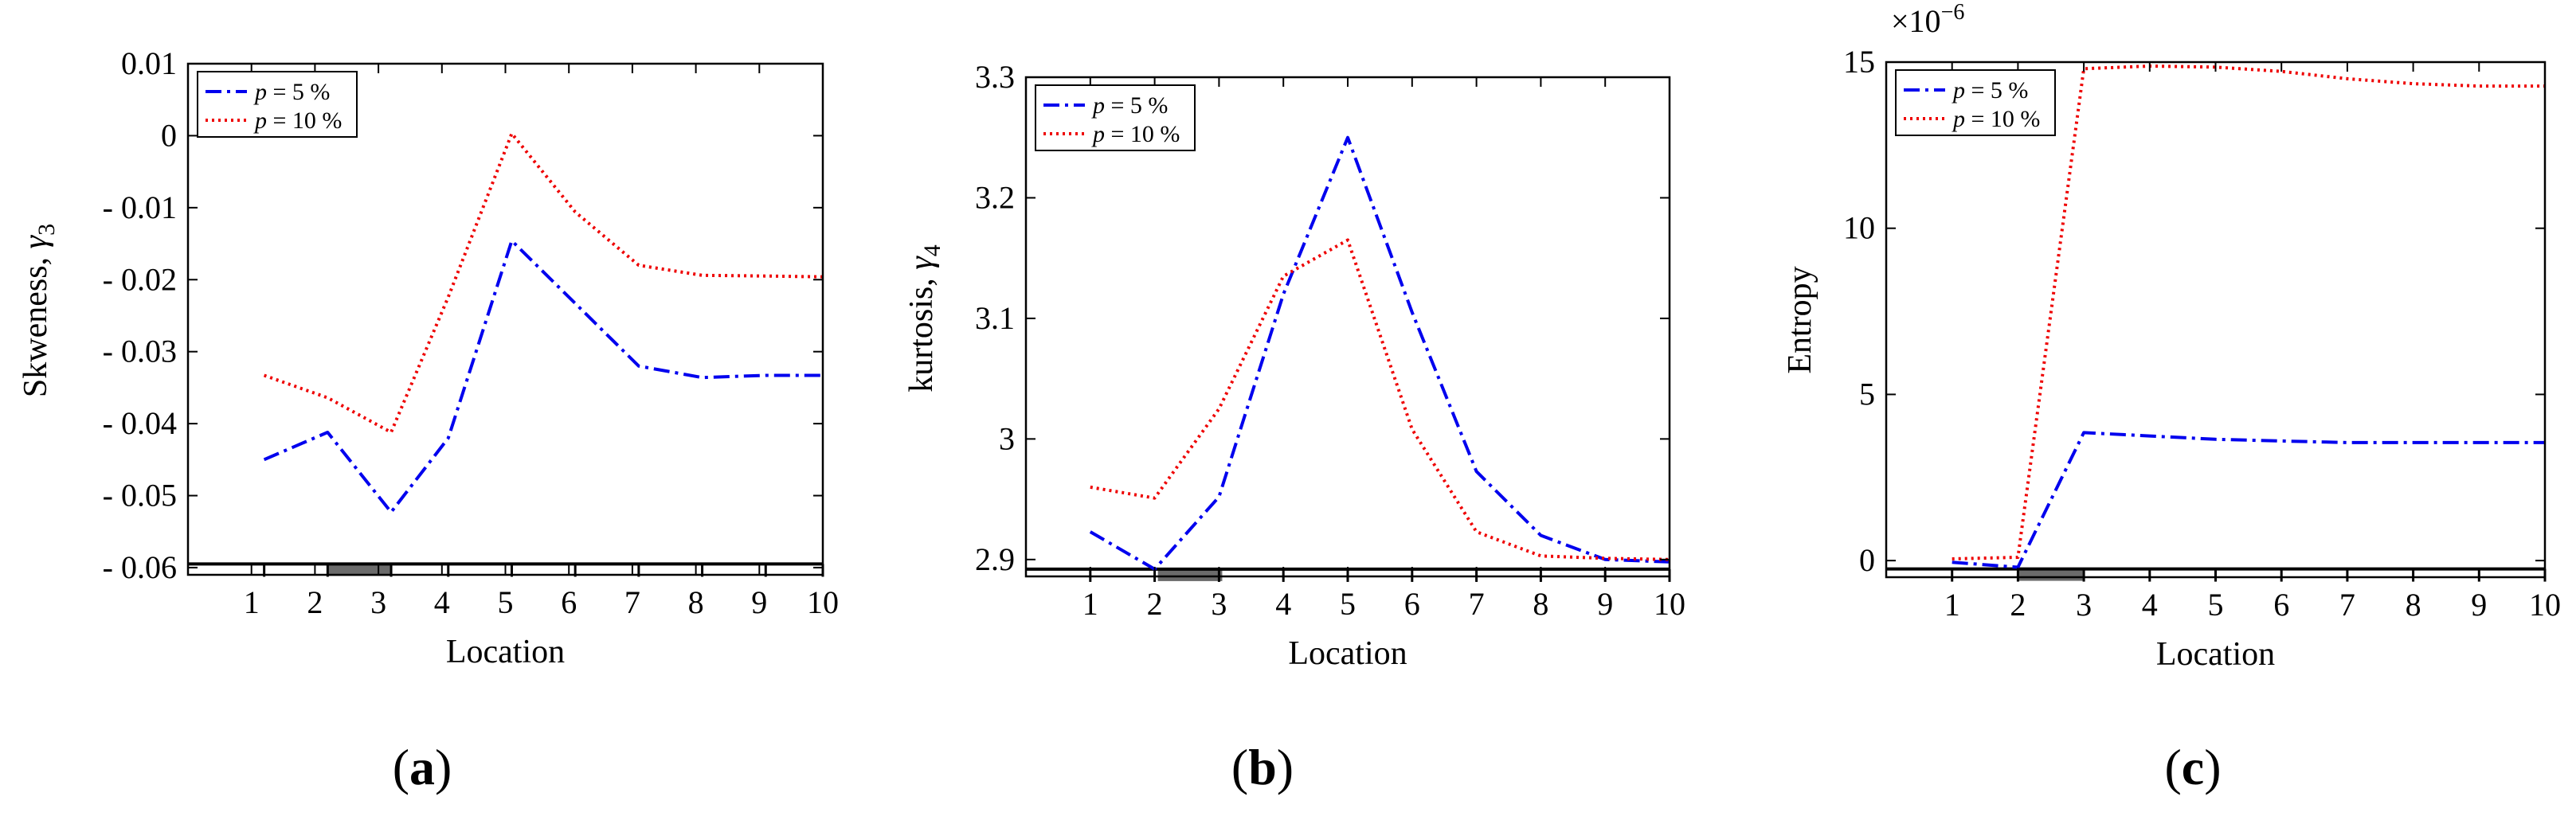 The width and height of the screenshot is (2576, 824). Describe the element at coordinates (1927, 19) in the screenshot. I see `y-multiplier: ×10⁻⁶` at that location.